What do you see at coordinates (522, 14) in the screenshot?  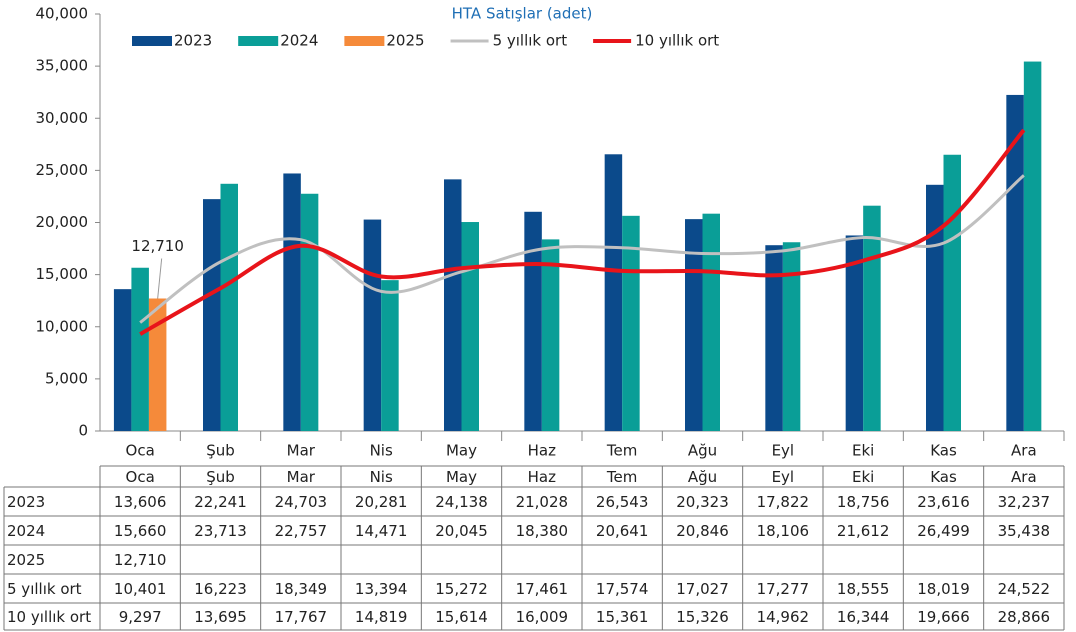 I see `chart-title: HTA Satışlar (adet)` at bounding box center [522, 14].